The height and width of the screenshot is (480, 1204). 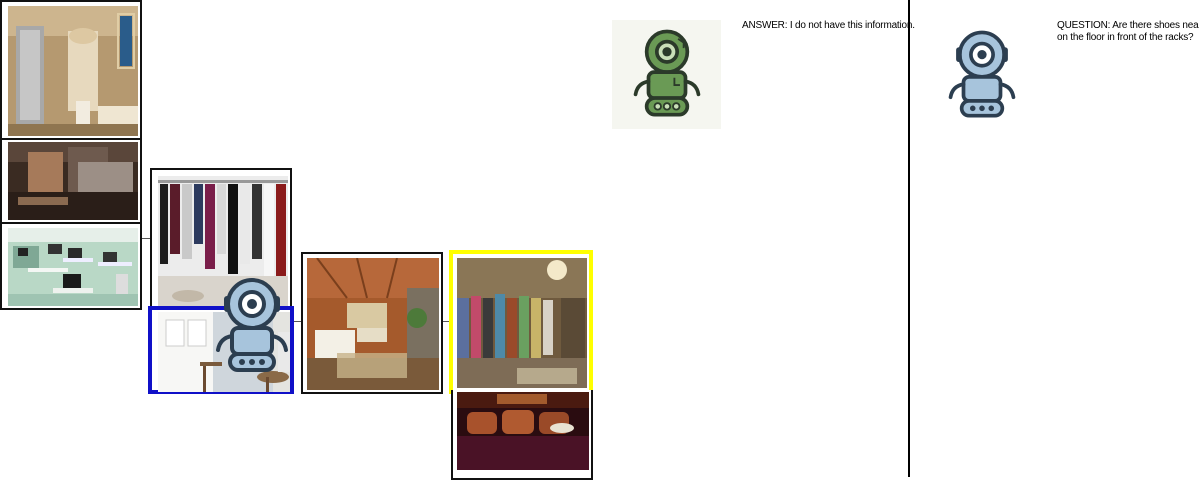 What do you see at coordinates (909, 238) in the screenshot?
I see `panel-divider` at bounding box center [909, 238].